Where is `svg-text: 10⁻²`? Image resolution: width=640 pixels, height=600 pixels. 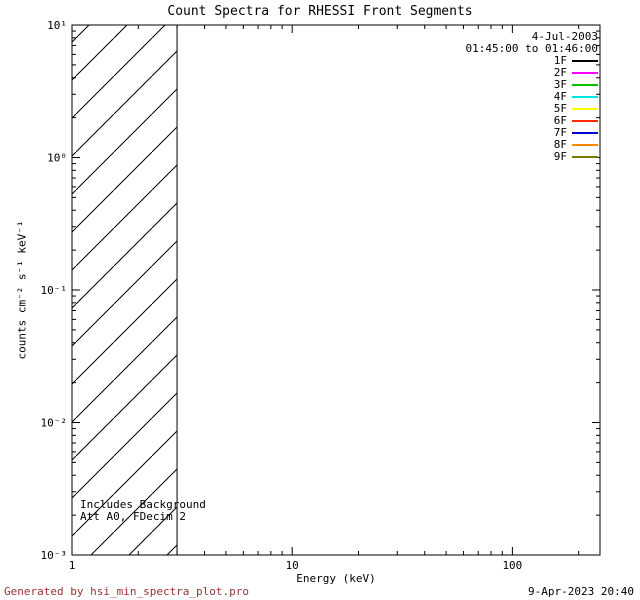
svg-text: 10⁻² is located at coordinates (54, 423).